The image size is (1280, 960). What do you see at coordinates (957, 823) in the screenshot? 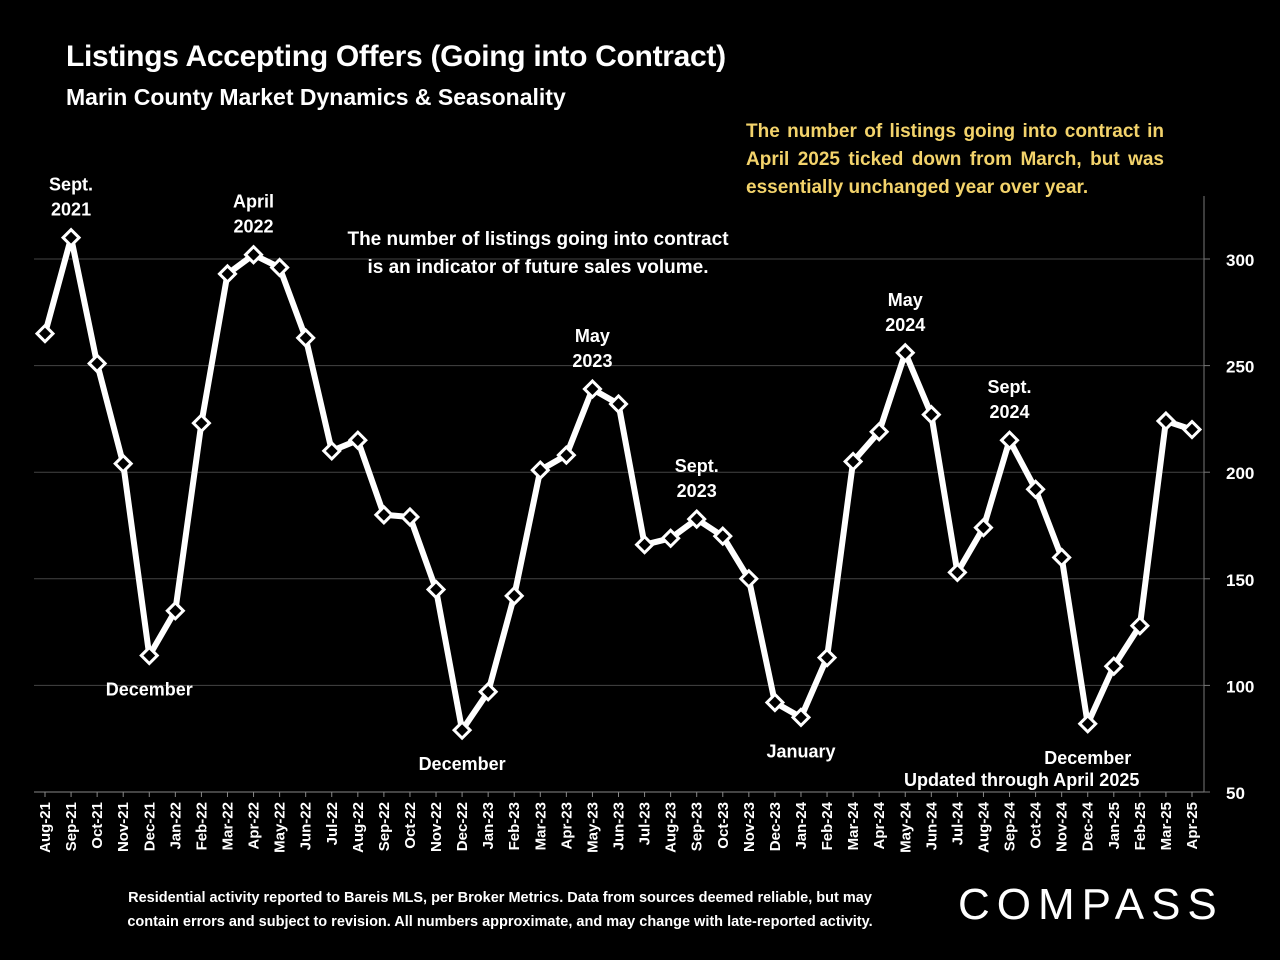
I see `x-tick-label: Jul-24` at bounding box center [957, 823].